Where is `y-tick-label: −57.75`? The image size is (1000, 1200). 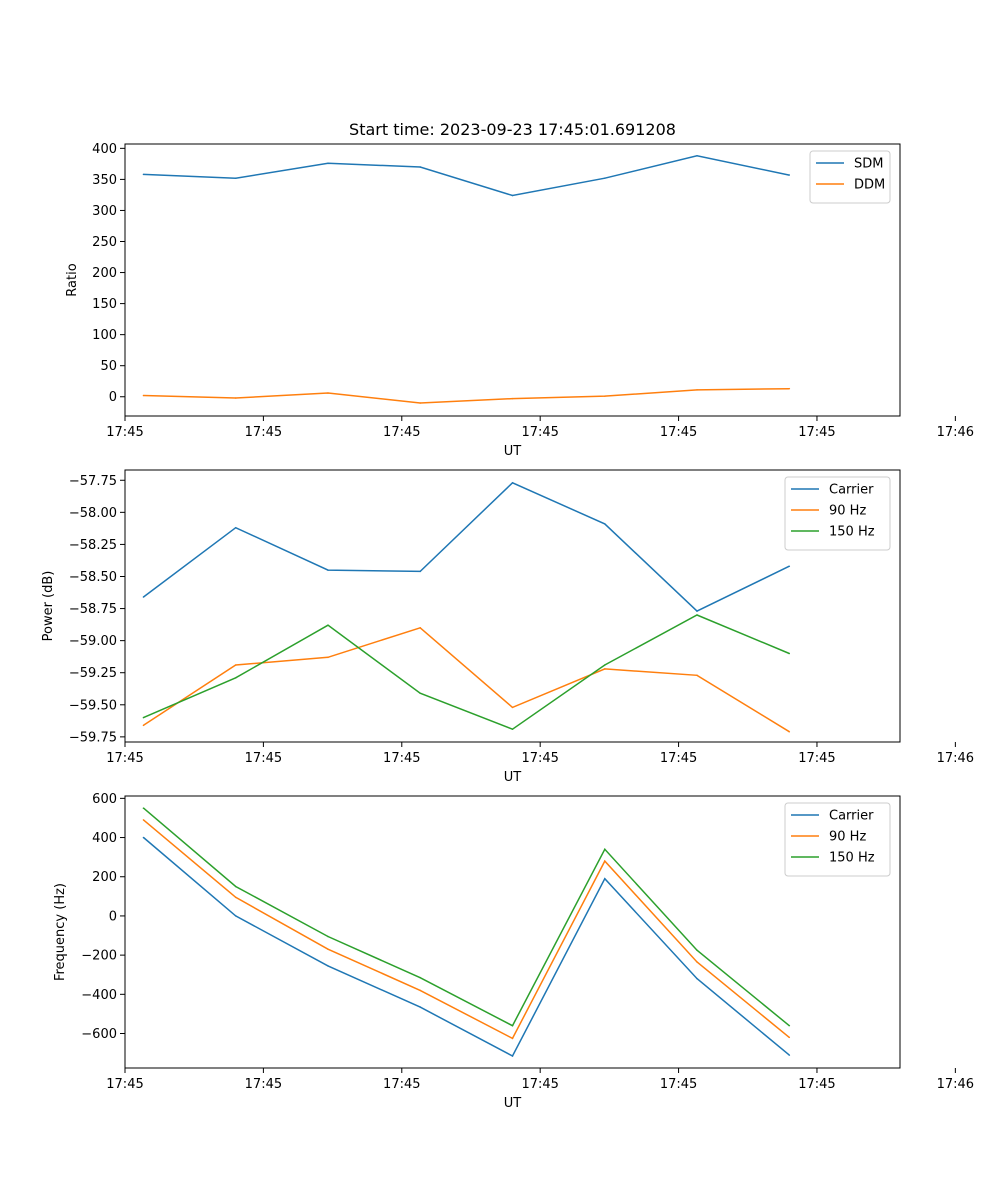
y-tick-label: −57.75 is located at coordinates (93, 481).